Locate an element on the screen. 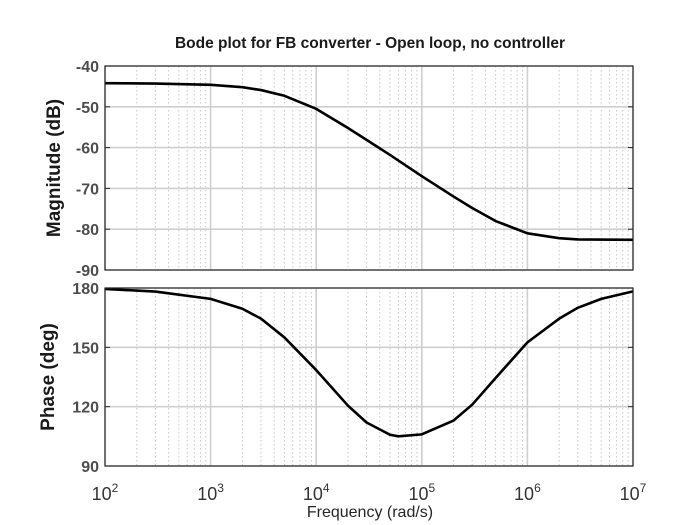 Image resolution: width=700 pixels, height=525 pixels. y-tick-label: -90 is located at coordinates (87, 271).